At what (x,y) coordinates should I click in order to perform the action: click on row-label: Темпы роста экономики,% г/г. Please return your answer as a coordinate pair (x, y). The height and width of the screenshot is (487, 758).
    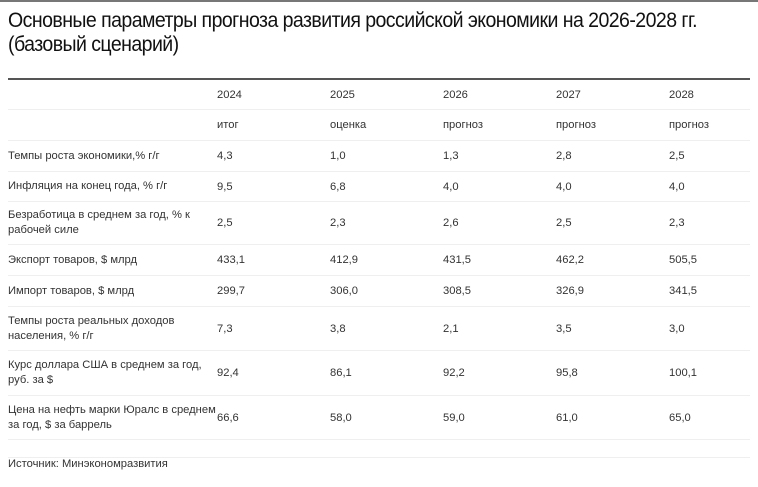
    Looking at the image, I should click on (112, 156).